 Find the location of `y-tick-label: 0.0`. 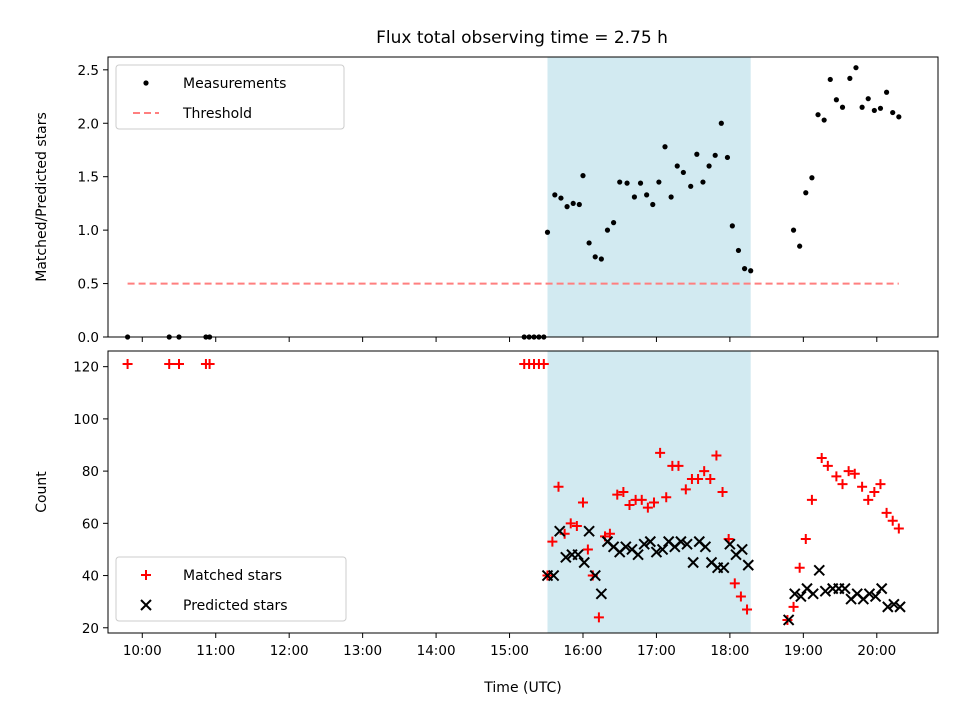

y-tick-label: 0.0 is located at coordinates (88, 338).